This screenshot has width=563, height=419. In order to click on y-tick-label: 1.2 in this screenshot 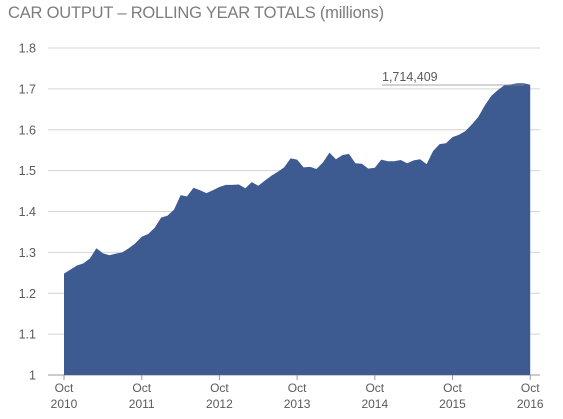, I will do `click(27, 294)`.